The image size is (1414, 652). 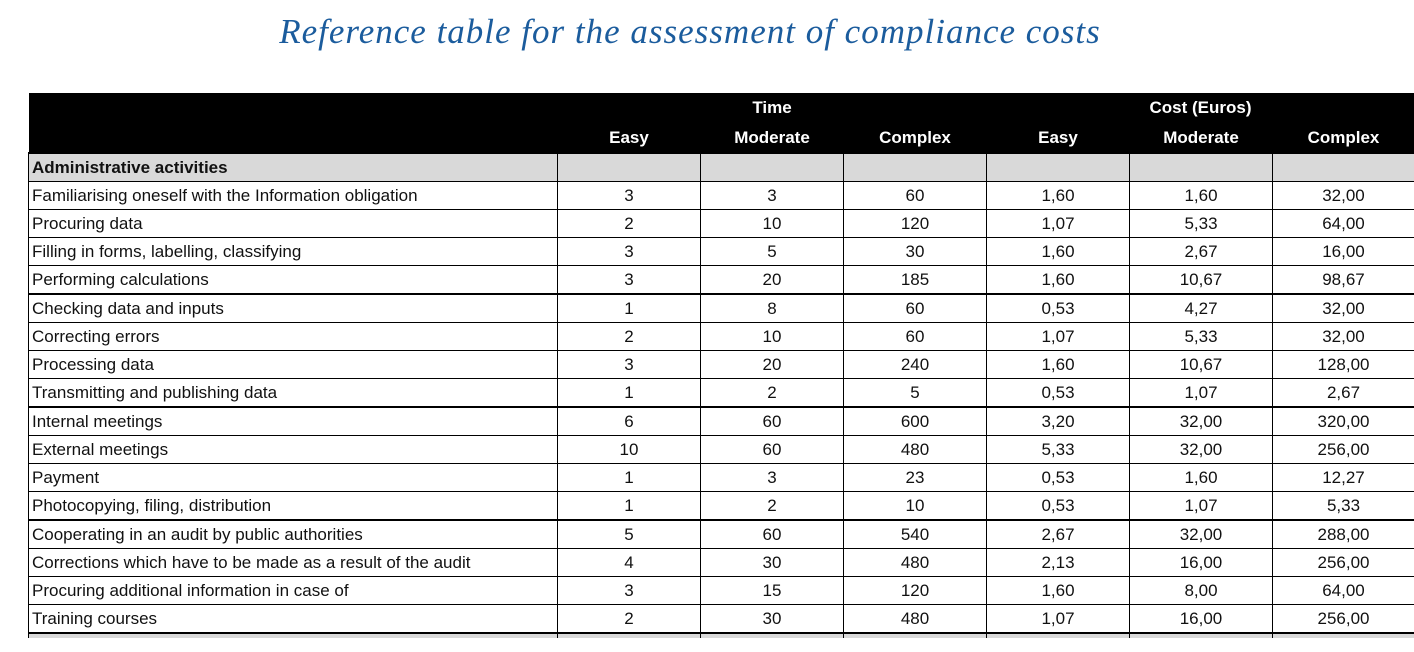 I want to click on activity-label: Payment, so click(x=293, y=477).